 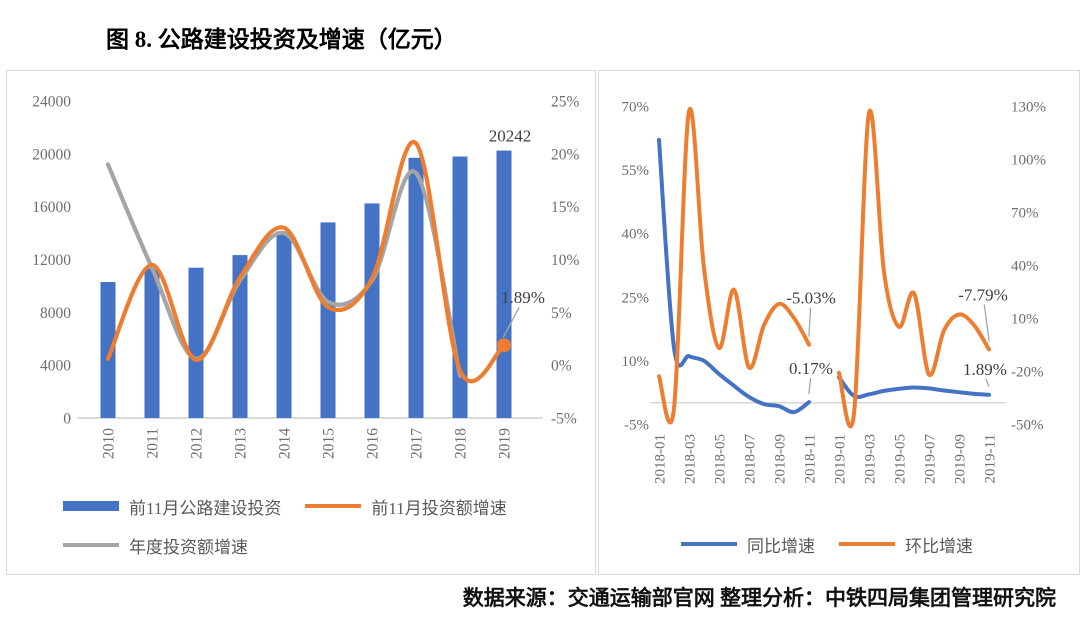 What do you see at coordinates (461, 443) in the screenshot?
I see `x-axis-tick: 2018` at bounding box center [461, 443].